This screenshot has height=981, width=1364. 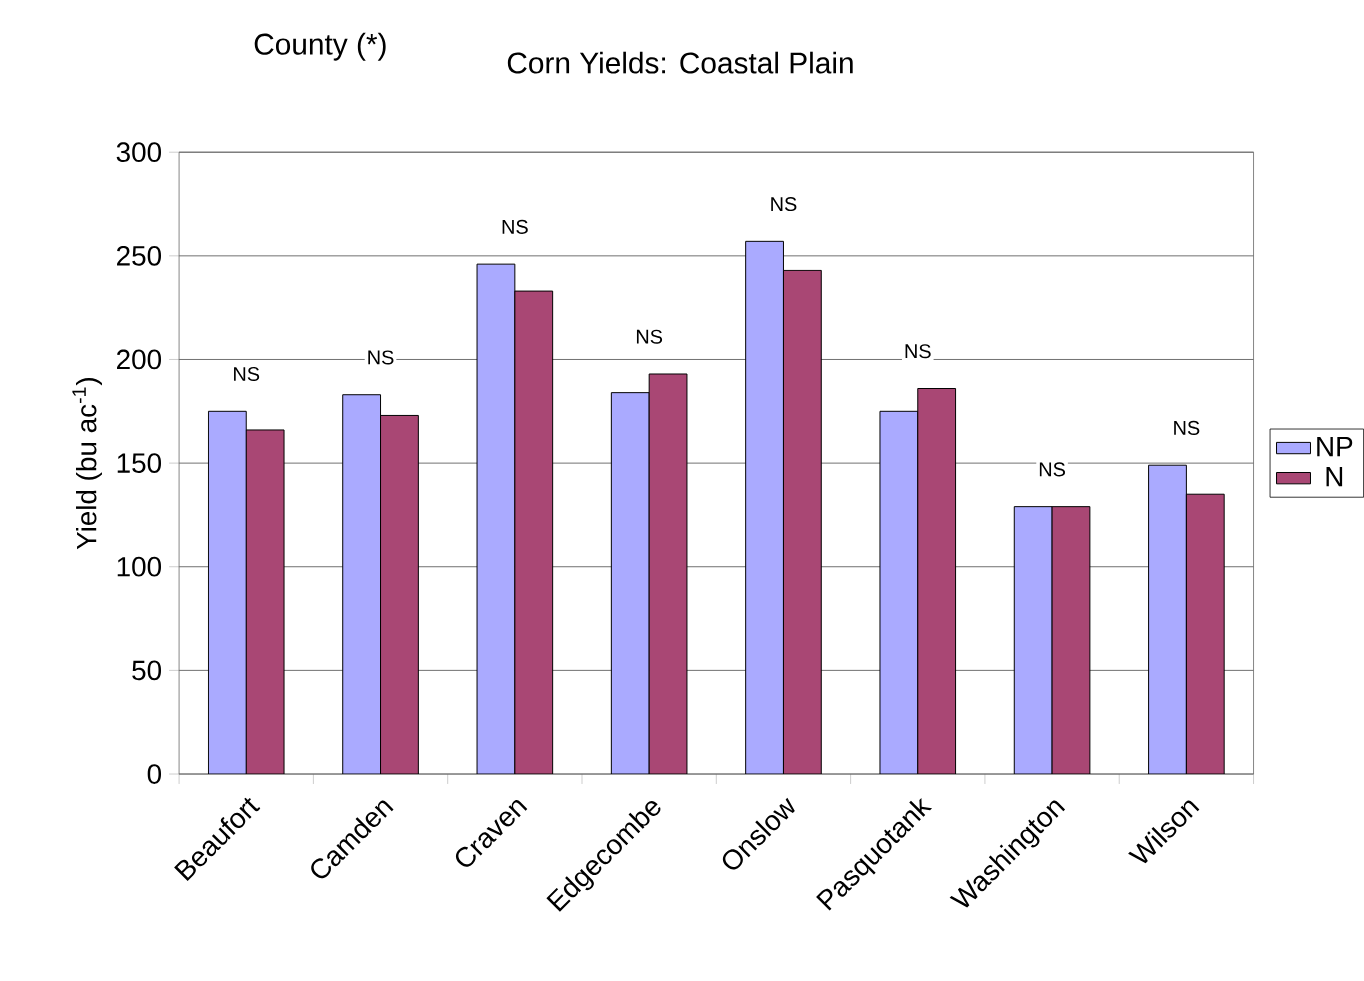 I want to click on legend-label: NP, so click(x=1335, y=447).